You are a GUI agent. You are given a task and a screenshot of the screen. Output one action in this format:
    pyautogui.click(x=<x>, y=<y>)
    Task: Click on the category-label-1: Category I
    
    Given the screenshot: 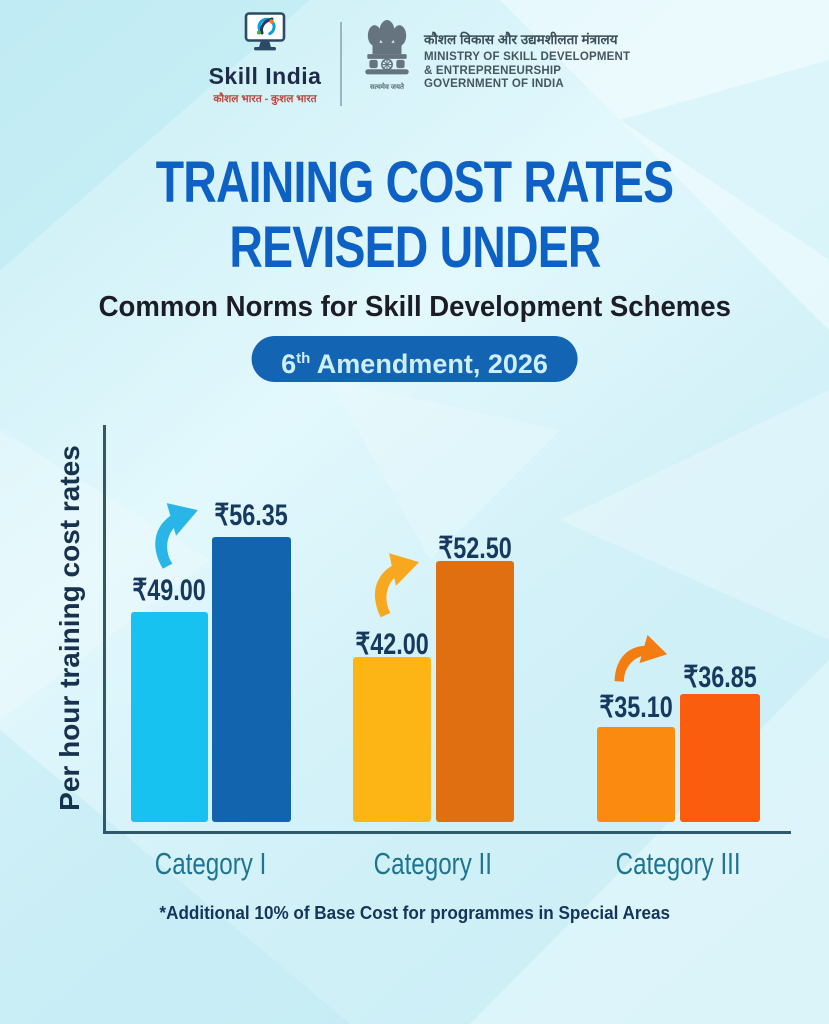 What is the action you would take?
    pyautogui.click(x=211, y=863)
    